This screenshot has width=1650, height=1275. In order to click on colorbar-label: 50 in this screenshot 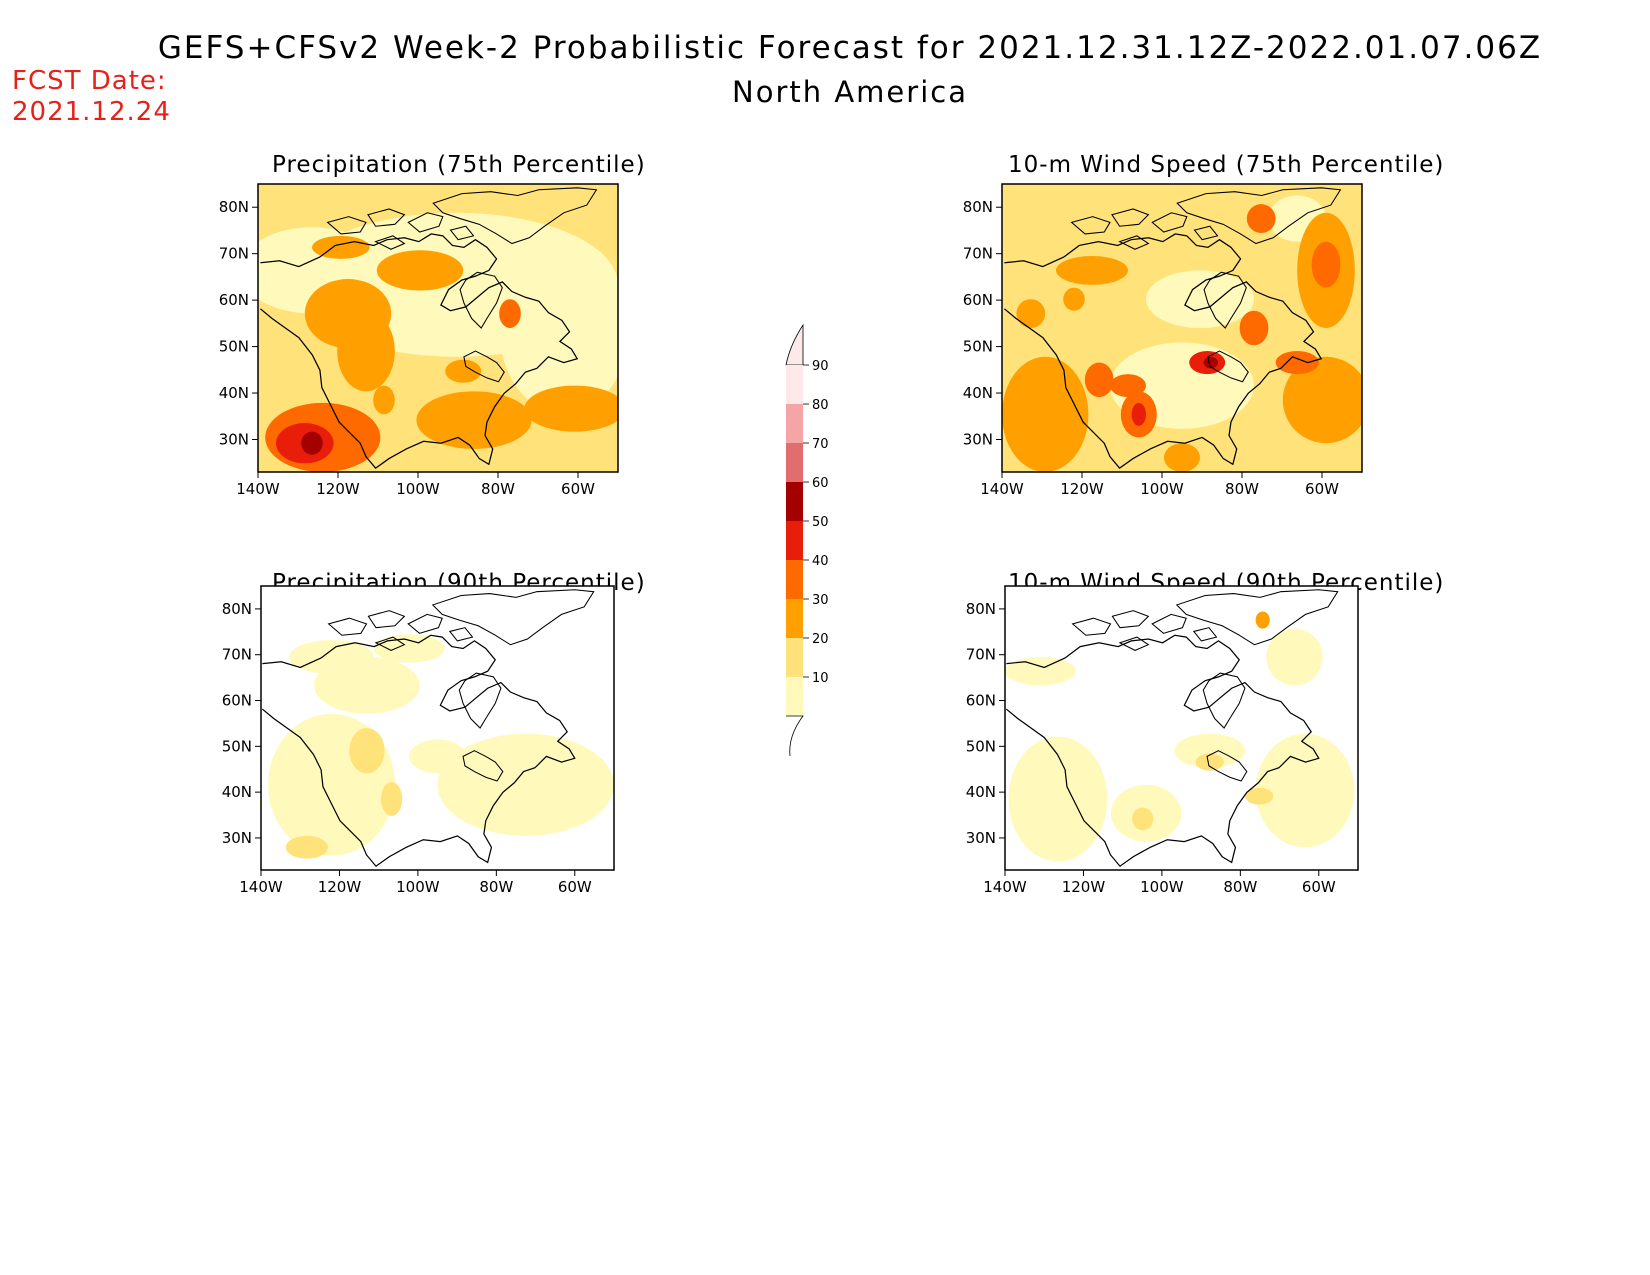, I will do `click(820, 522)`.